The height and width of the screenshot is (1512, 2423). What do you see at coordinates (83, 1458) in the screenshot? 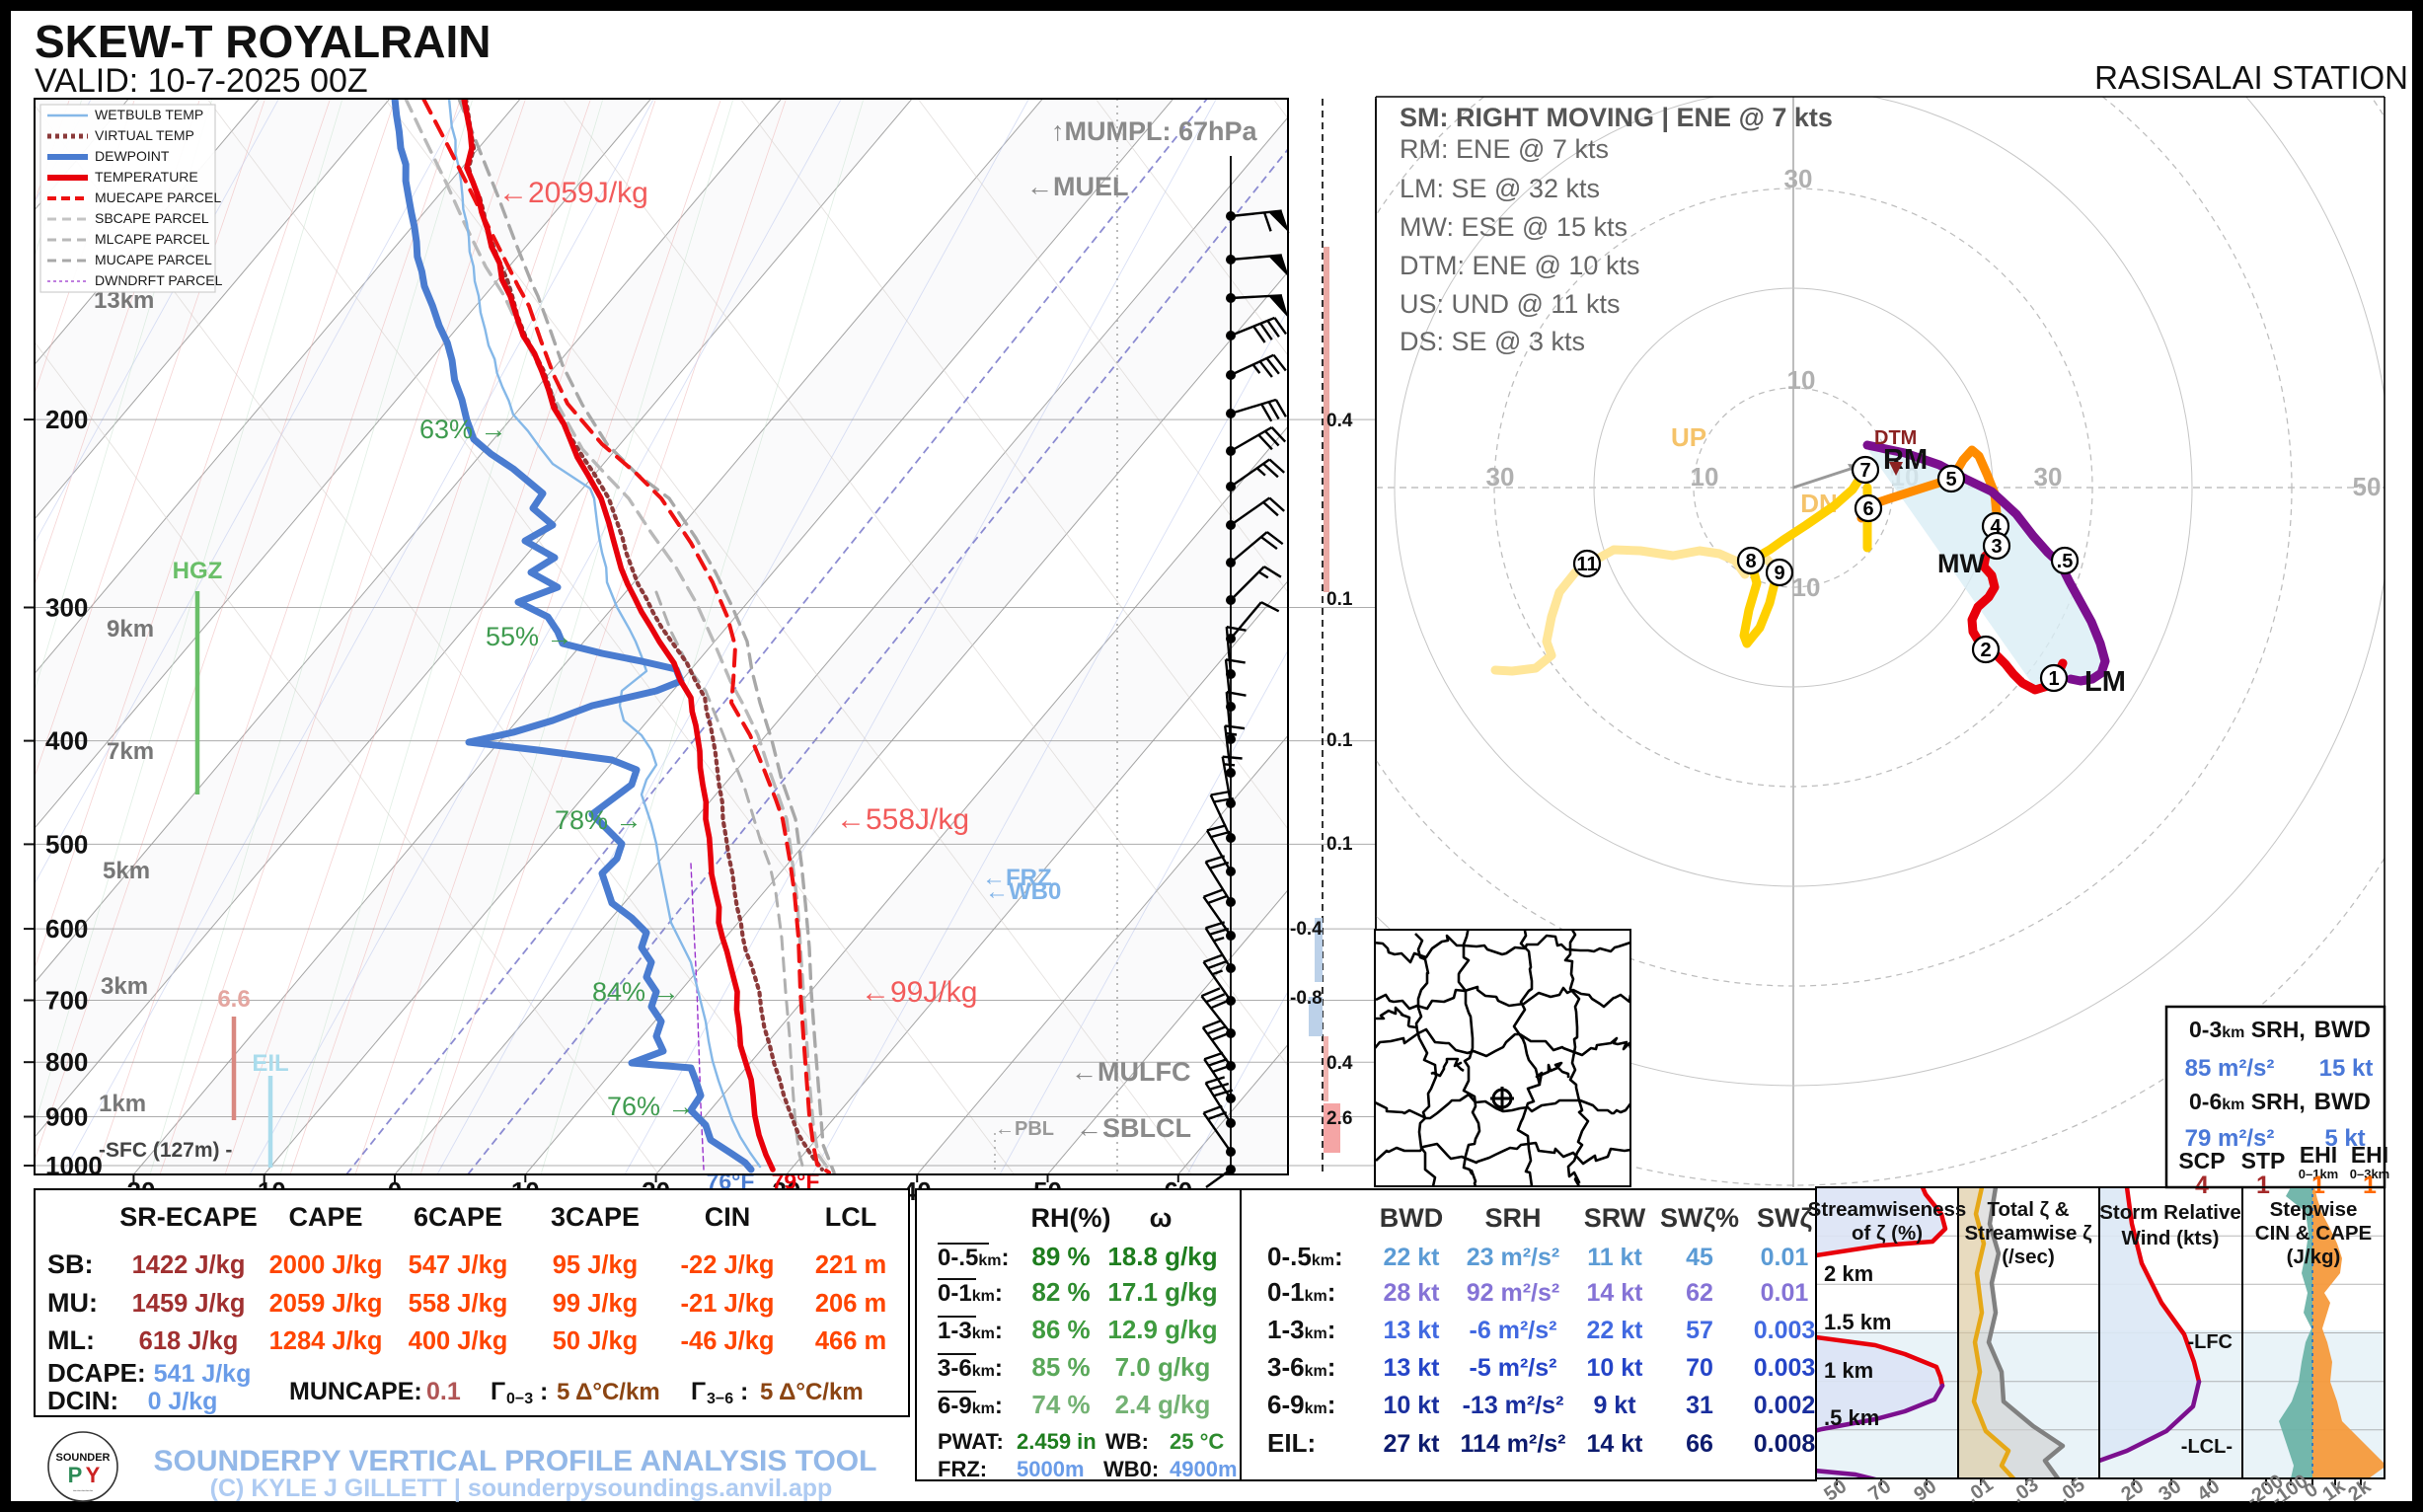
I see `svg-text: SOUNDER` at bounding box center [83, 1458].